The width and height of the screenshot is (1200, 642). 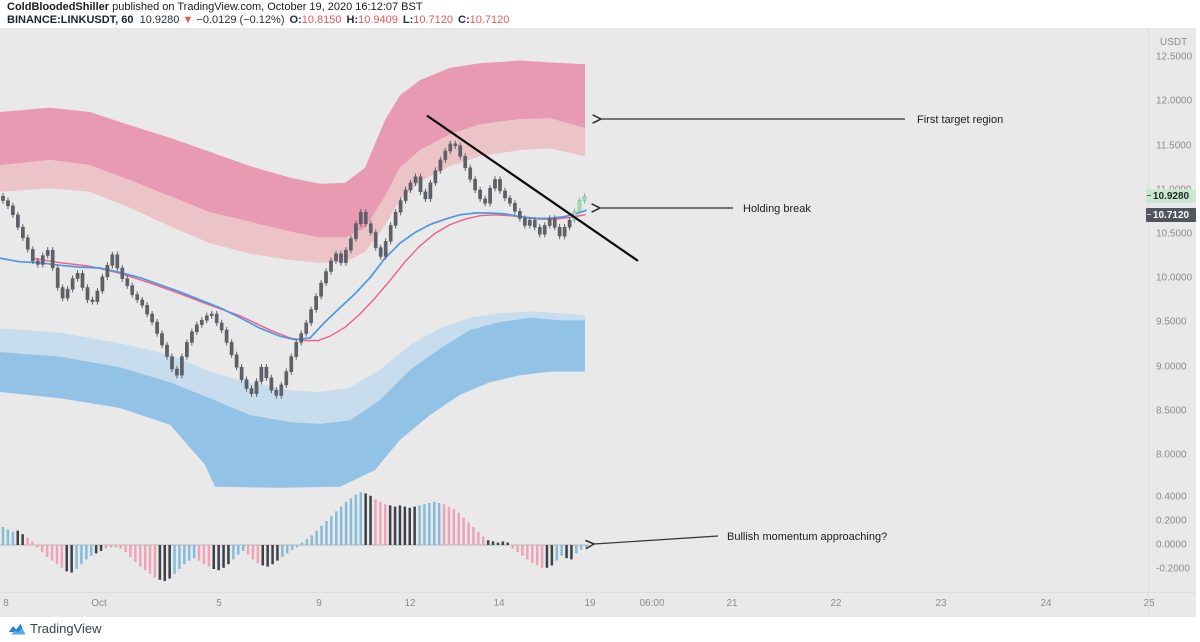 I want to click on time-tick-label: 22, so click(x=836, y=603).